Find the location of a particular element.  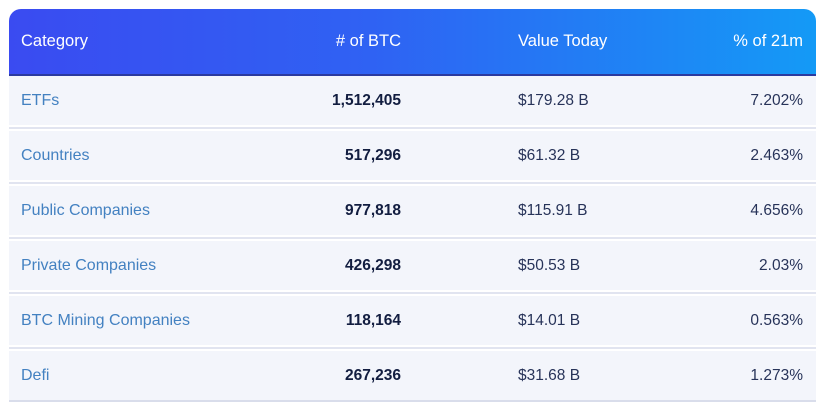

category-link: Private Companies is located at coordinates (89, 265).